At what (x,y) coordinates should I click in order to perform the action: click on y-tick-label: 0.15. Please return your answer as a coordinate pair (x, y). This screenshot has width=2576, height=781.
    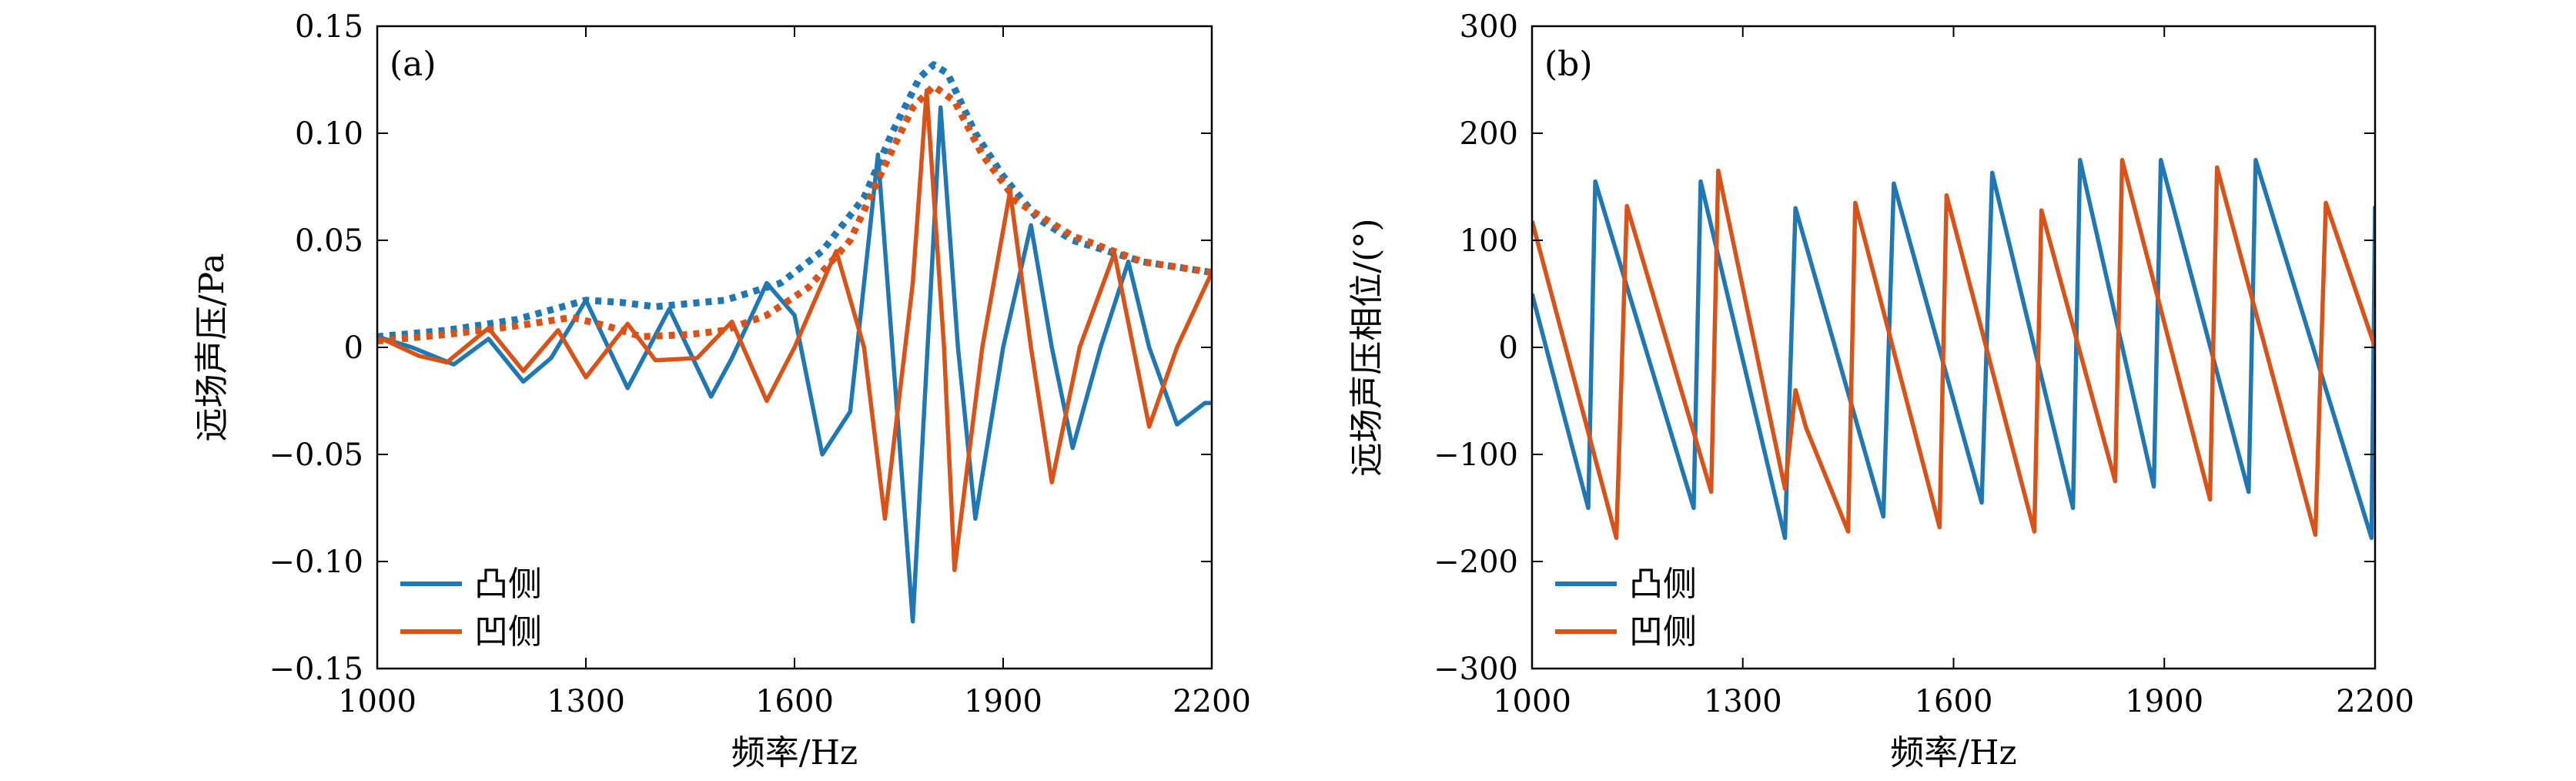
    Looking at the image, I should click on (329, 27).